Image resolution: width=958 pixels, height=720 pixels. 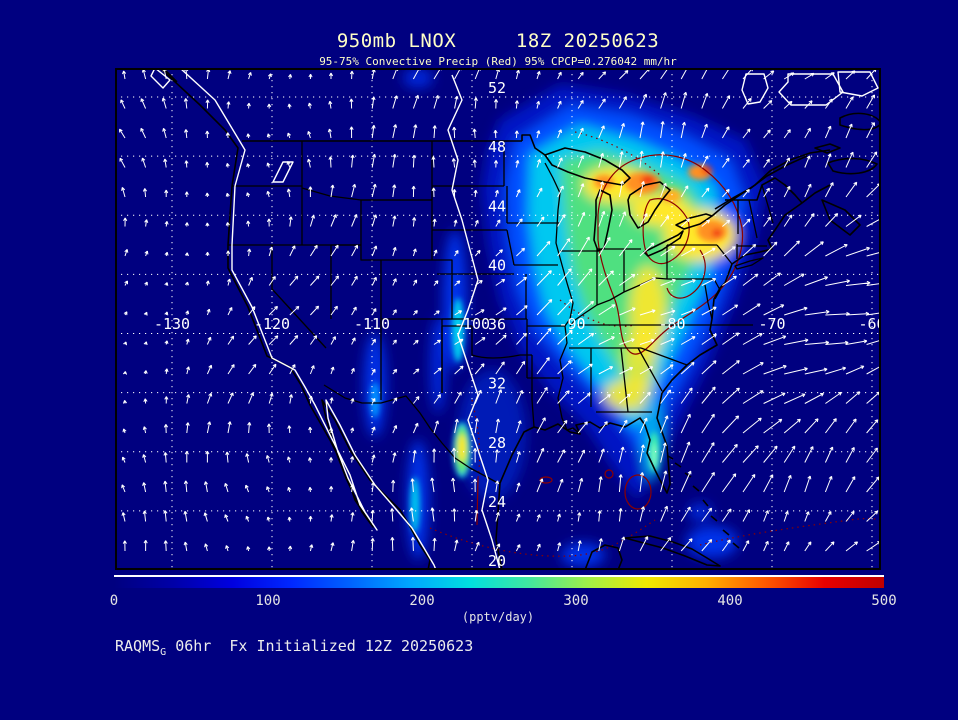 I want to click on lon-tick-label: -90, so click(x=571, y=324).